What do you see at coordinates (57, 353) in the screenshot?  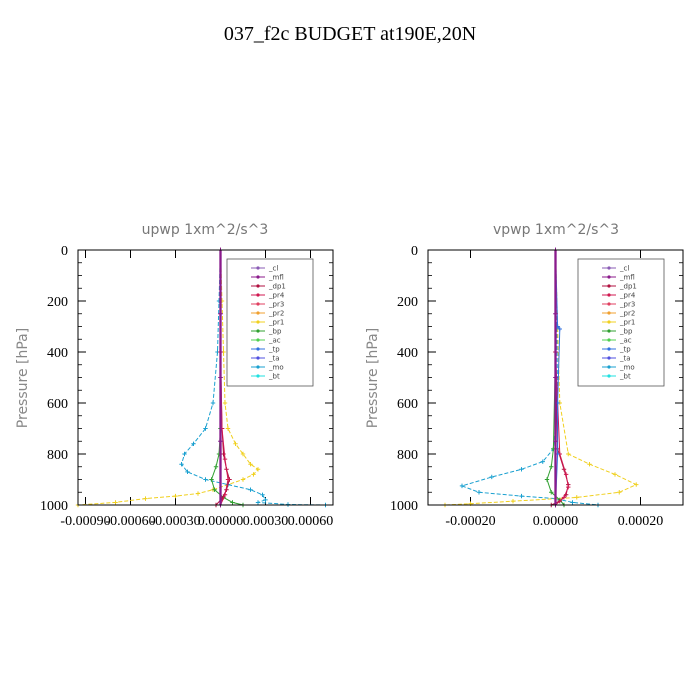 I see `upwp-ytick-label: 400` at bounding box center [57, 353].